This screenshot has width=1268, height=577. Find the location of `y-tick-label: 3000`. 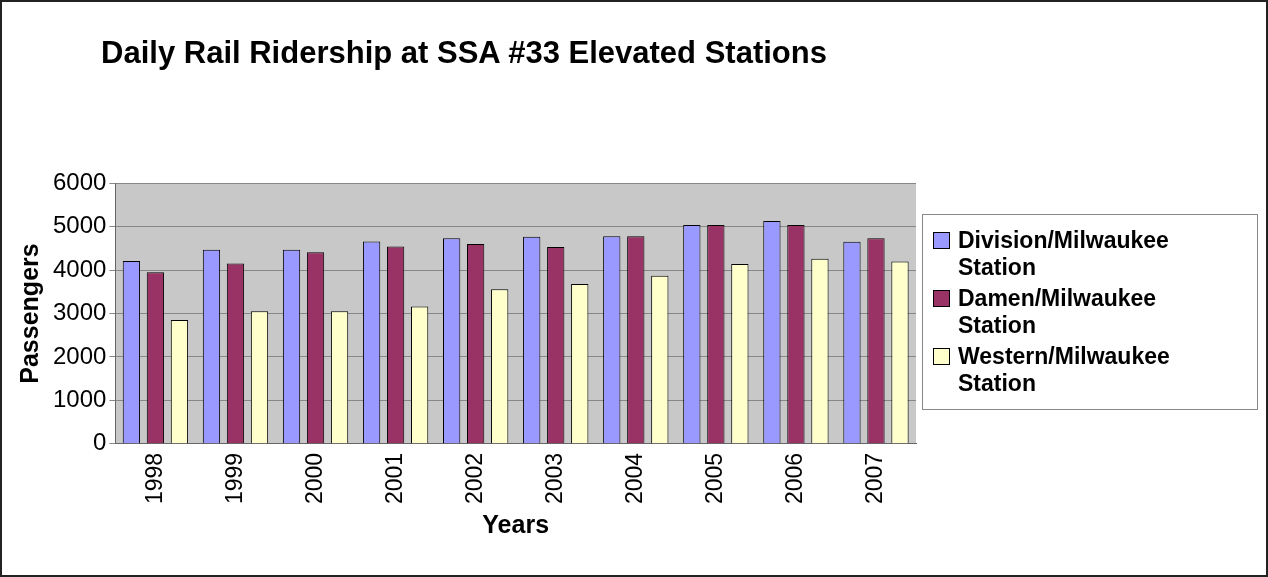

y-tick-label: 3000 is located at coordinates (80, 312).